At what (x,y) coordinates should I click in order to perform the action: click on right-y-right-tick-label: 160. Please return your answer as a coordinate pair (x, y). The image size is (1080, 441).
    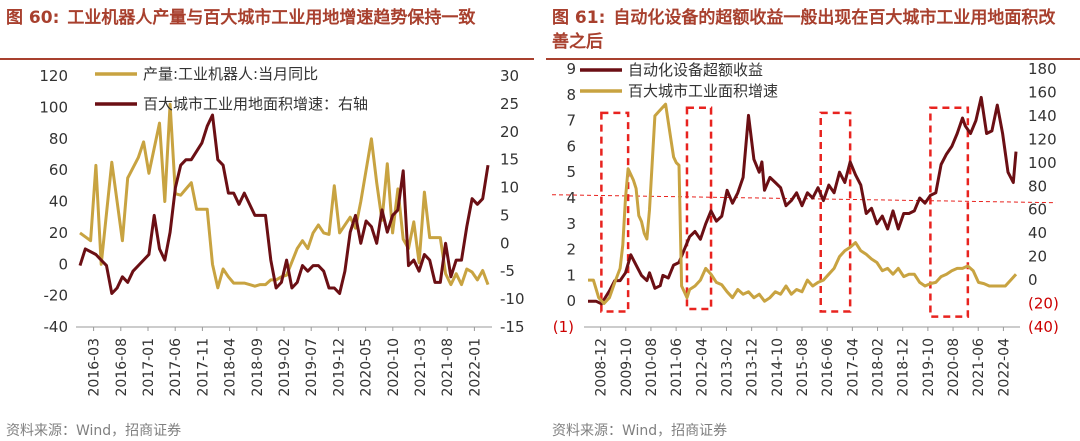
    Looking at the image, I should click on (1042, 92).